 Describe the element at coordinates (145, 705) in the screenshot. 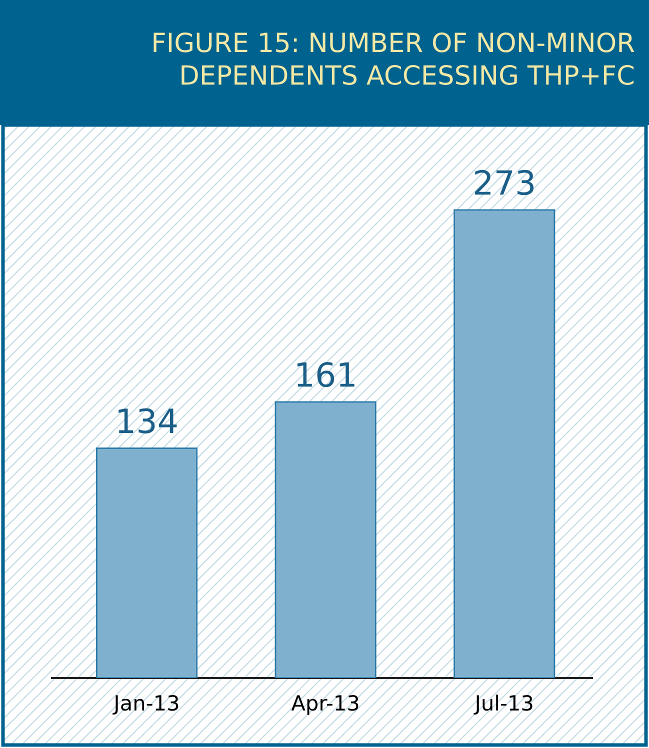

I see `x-tick-label: Jan-13` at that location.